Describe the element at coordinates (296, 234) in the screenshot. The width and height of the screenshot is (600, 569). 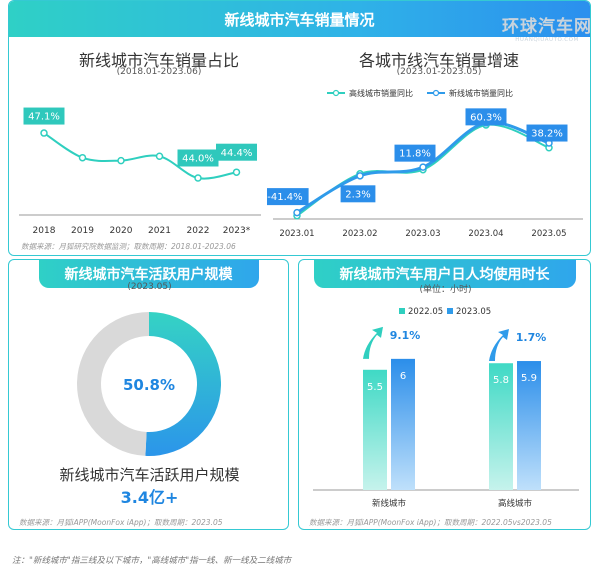
I see `growth-tick-label: 2023.01` at that location.